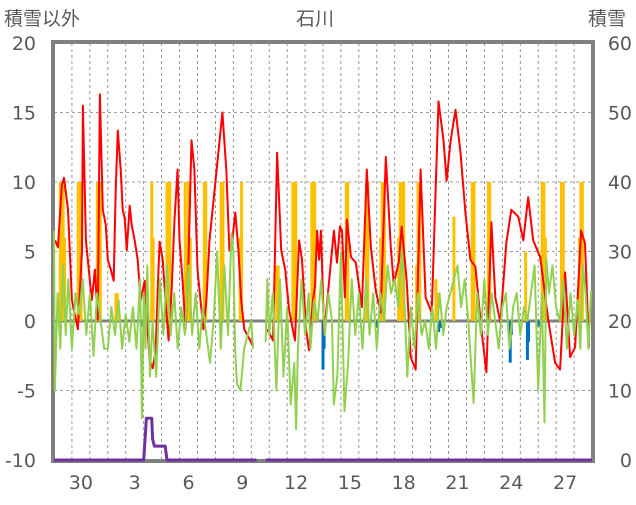 The height and width of the screenshot is (505, 636). Describe the element at coordinates (404, 483) in the screenshot. I see `x-tick-label: 18` at that location.